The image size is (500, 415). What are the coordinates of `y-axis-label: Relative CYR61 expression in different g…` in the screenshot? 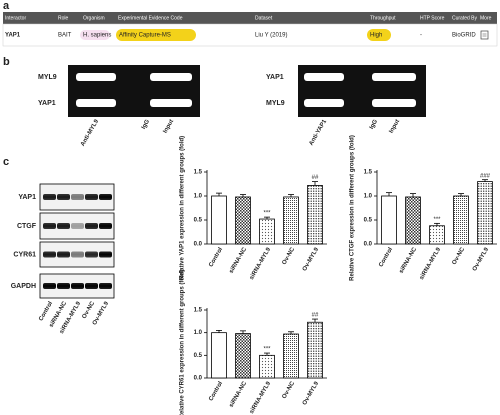 It's located at (183, 342).